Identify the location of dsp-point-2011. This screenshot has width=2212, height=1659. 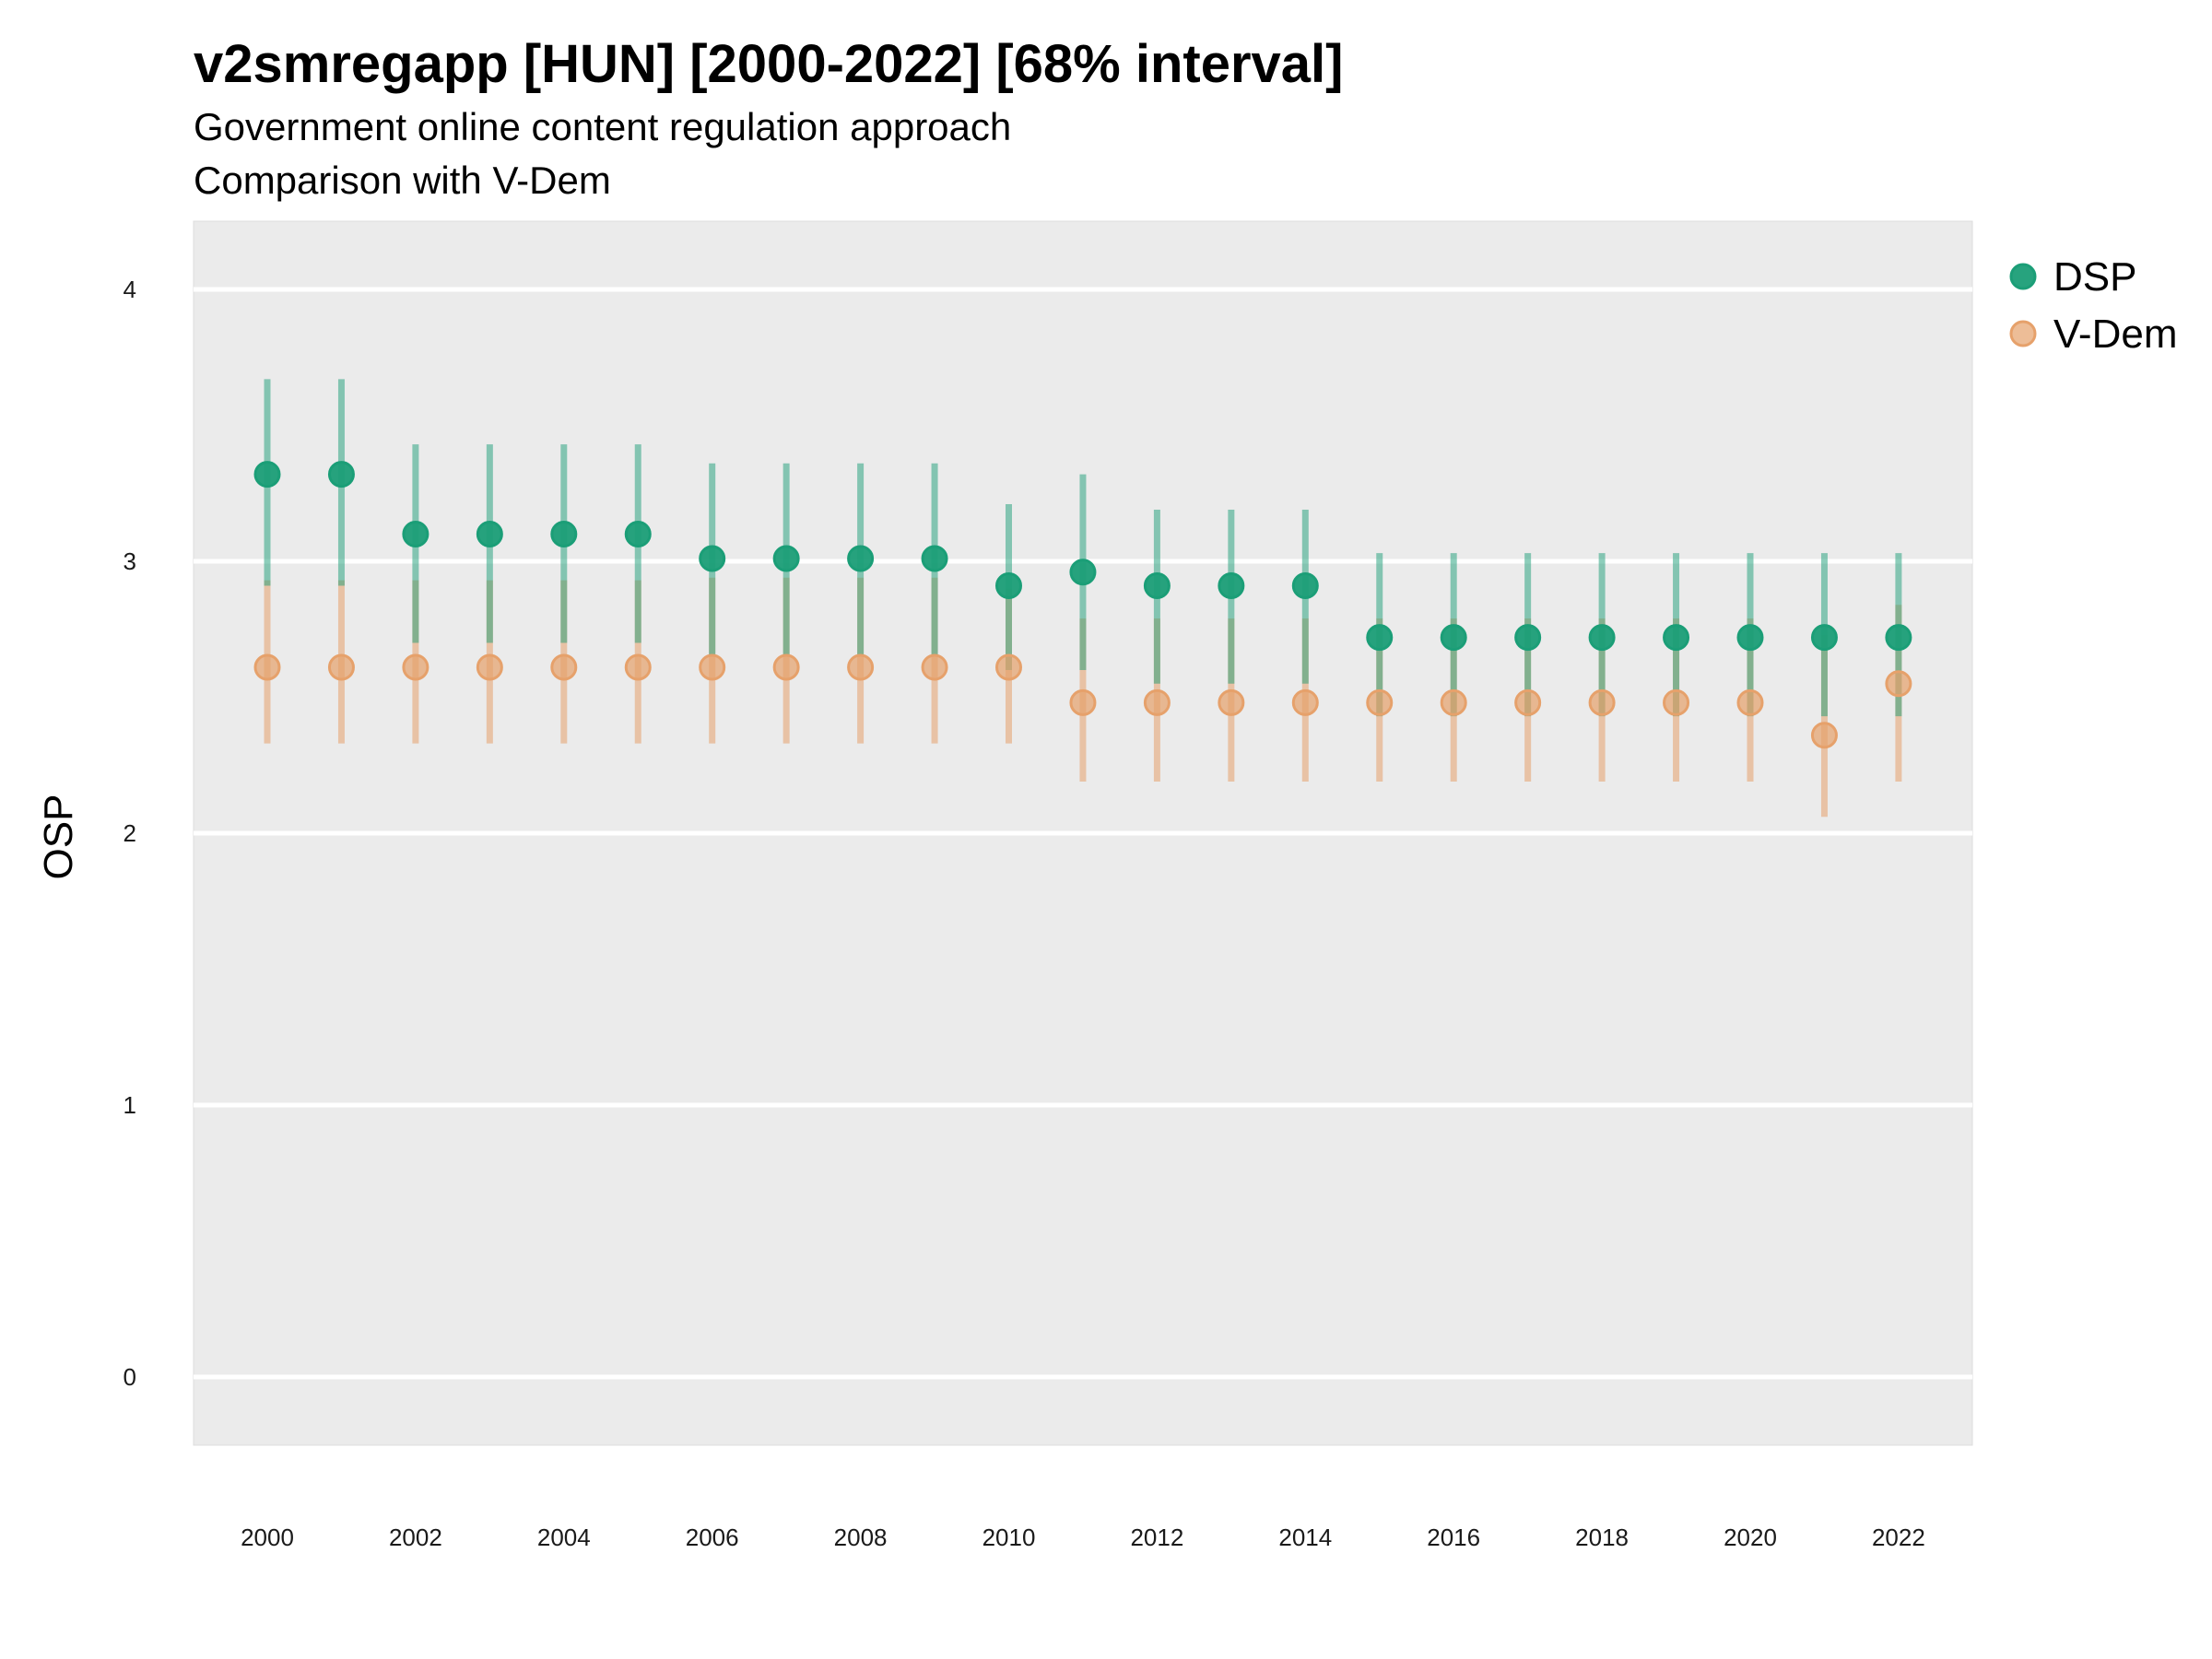
(1083, 572).